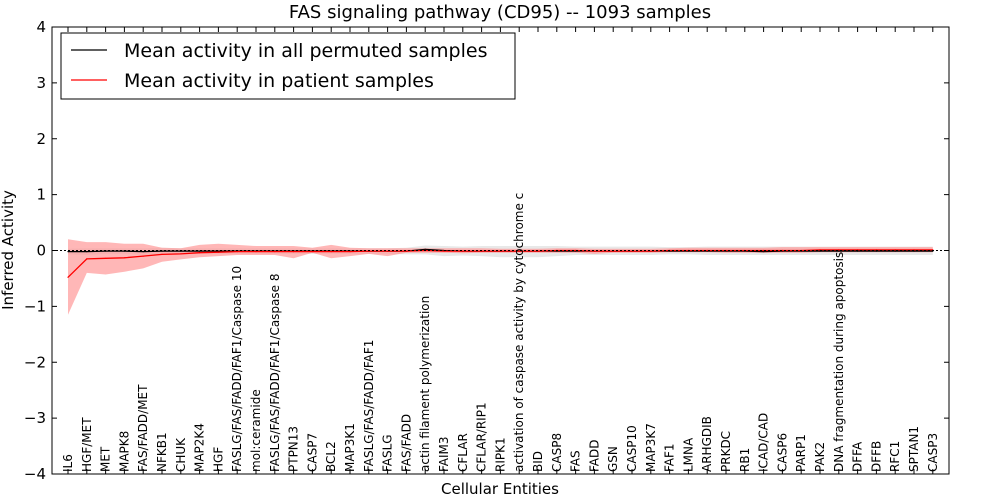 The image size is (1000, 500). Describe the element at coordinates (500, 489) in the screenshot. I see `x-axis-title: Cellular Entities` at that location.